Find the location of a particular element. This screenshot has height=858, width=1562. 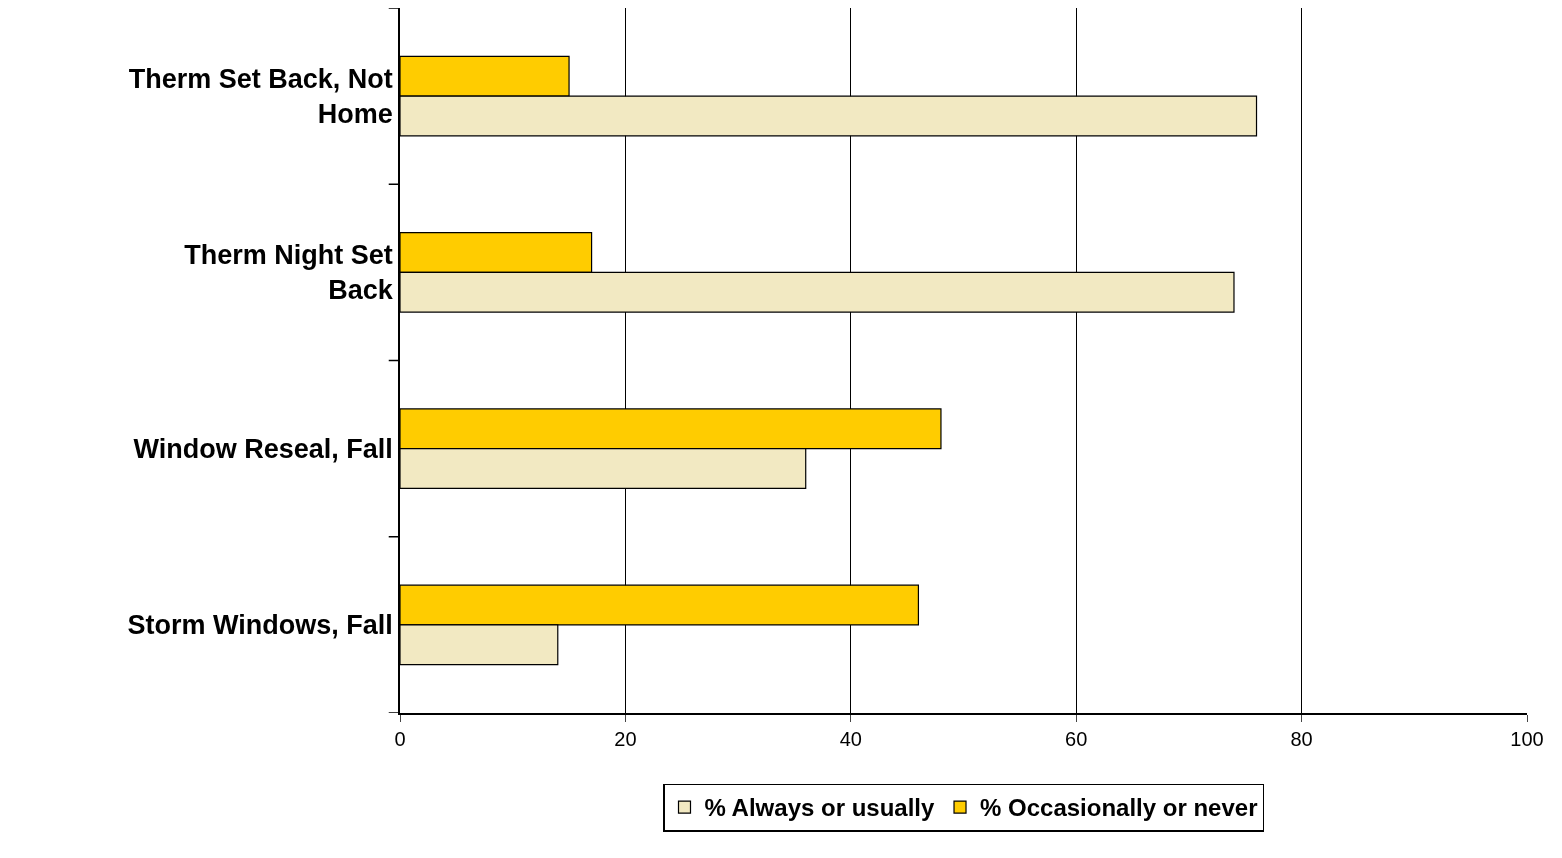

x-tick-label: 80 is located at coordinates (1301, 738).